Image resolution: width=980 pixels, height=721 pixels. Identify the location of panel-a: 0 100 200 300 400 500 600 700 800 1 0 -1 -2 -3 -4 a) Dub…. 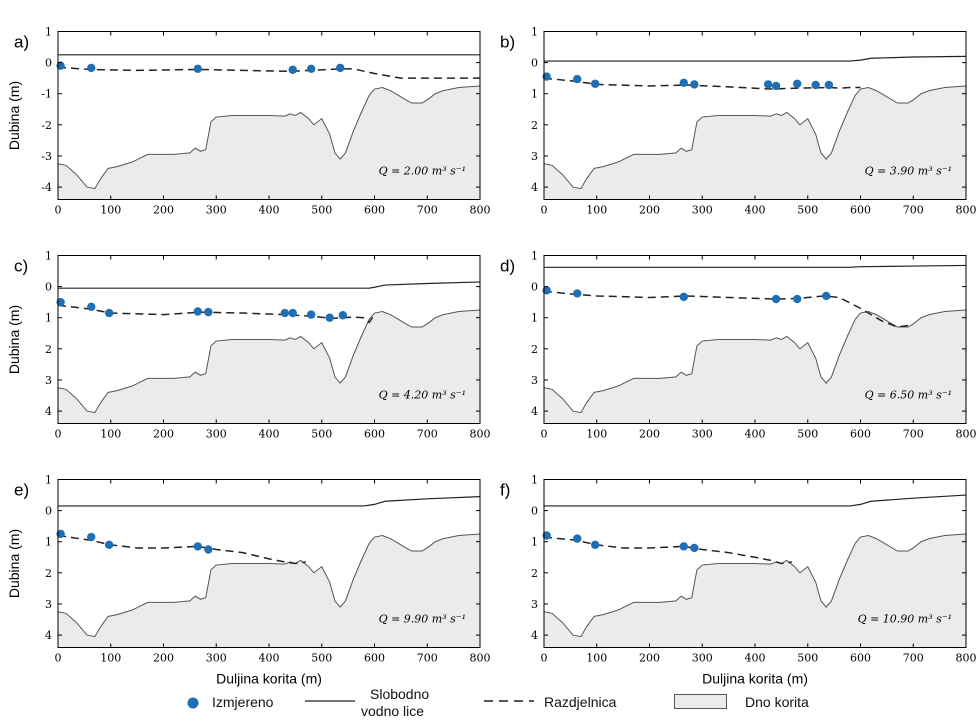
(248, 121).